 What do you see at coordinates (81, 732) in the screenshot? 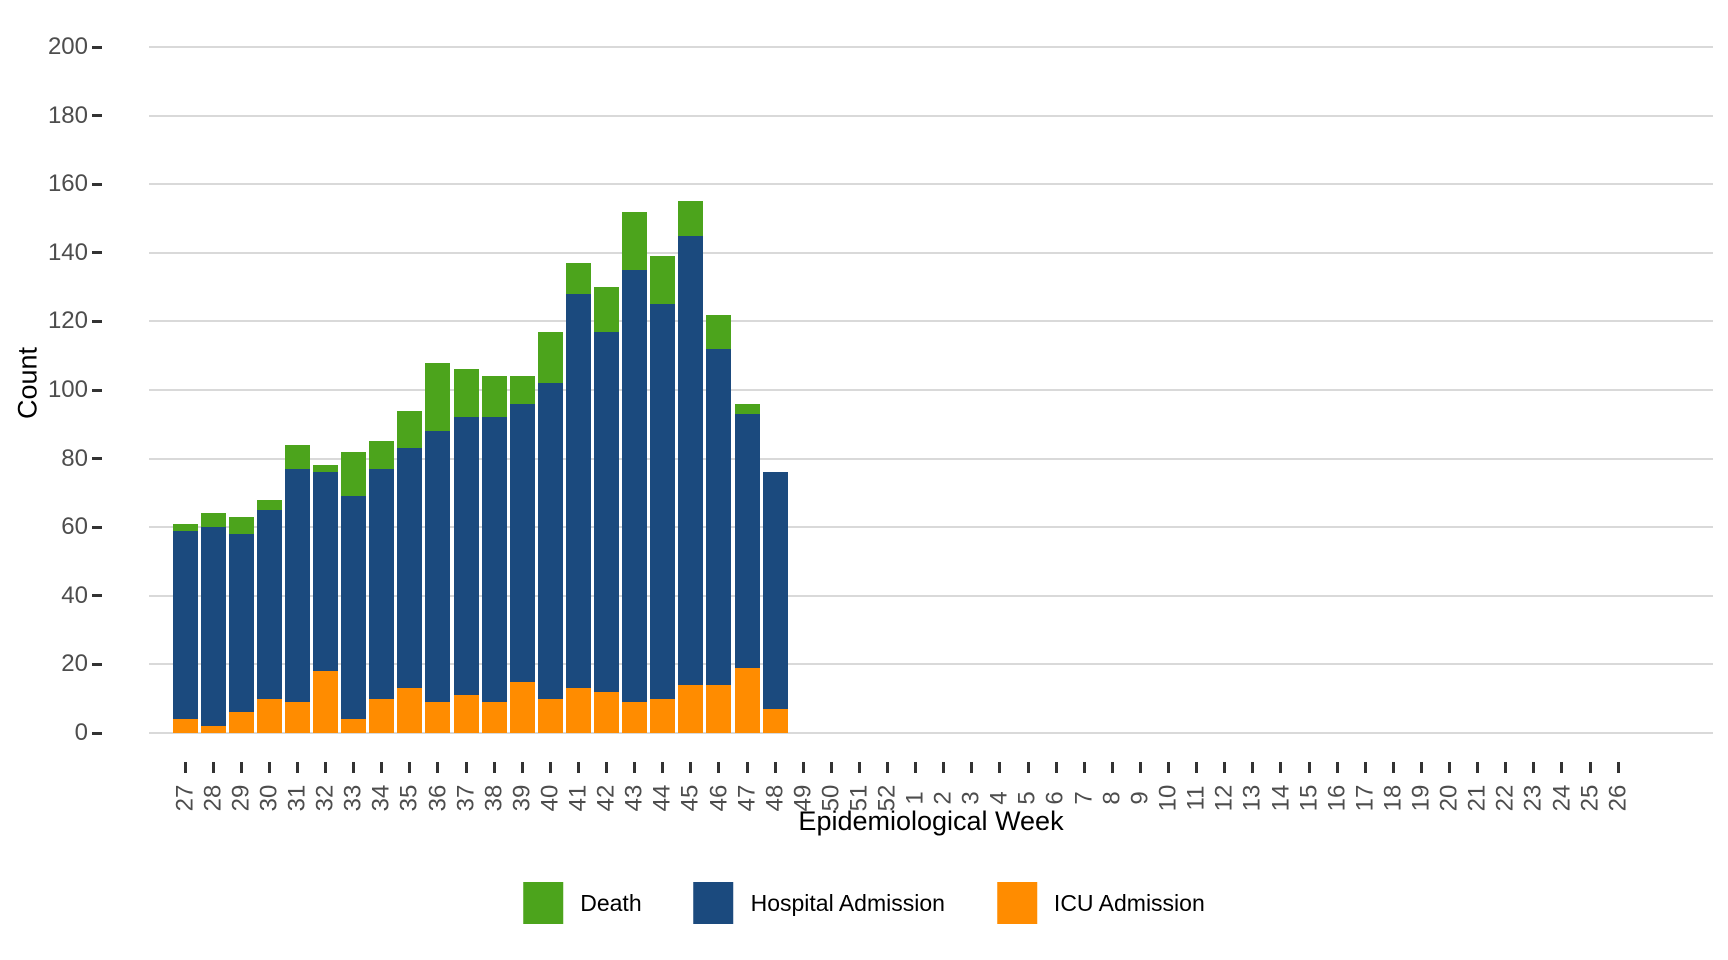
I see `y-tick-label: 0` at bounding box center [81, 732].